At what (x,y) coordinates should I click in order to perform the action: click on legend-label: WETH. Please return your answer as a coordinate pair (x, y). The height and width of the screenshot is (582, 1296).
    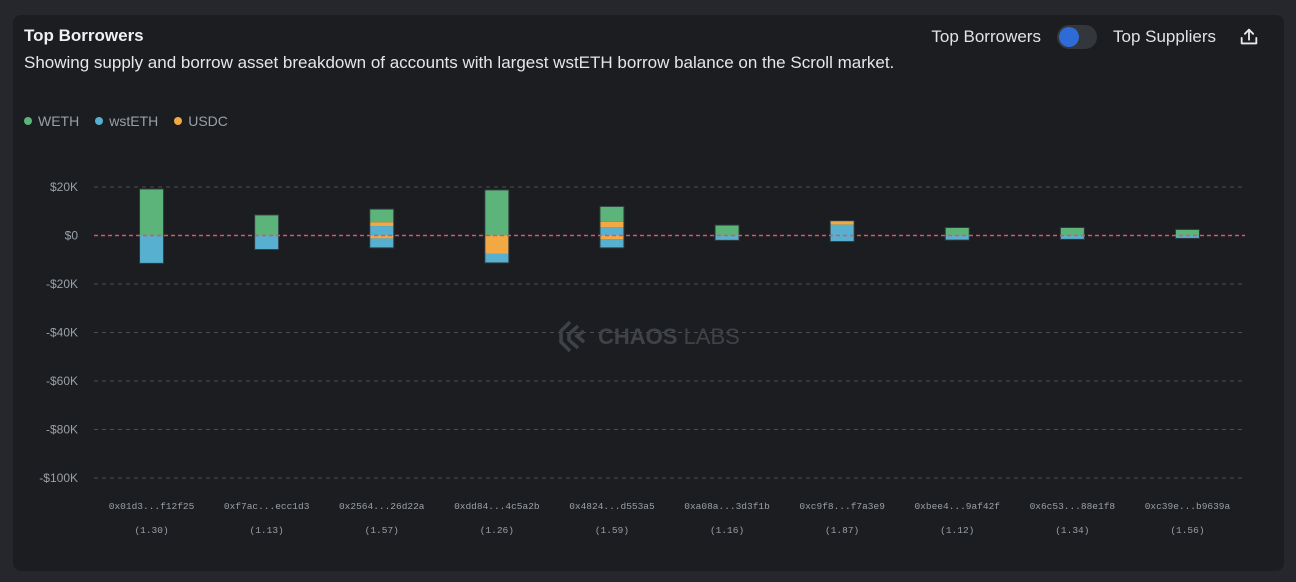
    Looking at the image, I should click on (59, 121).